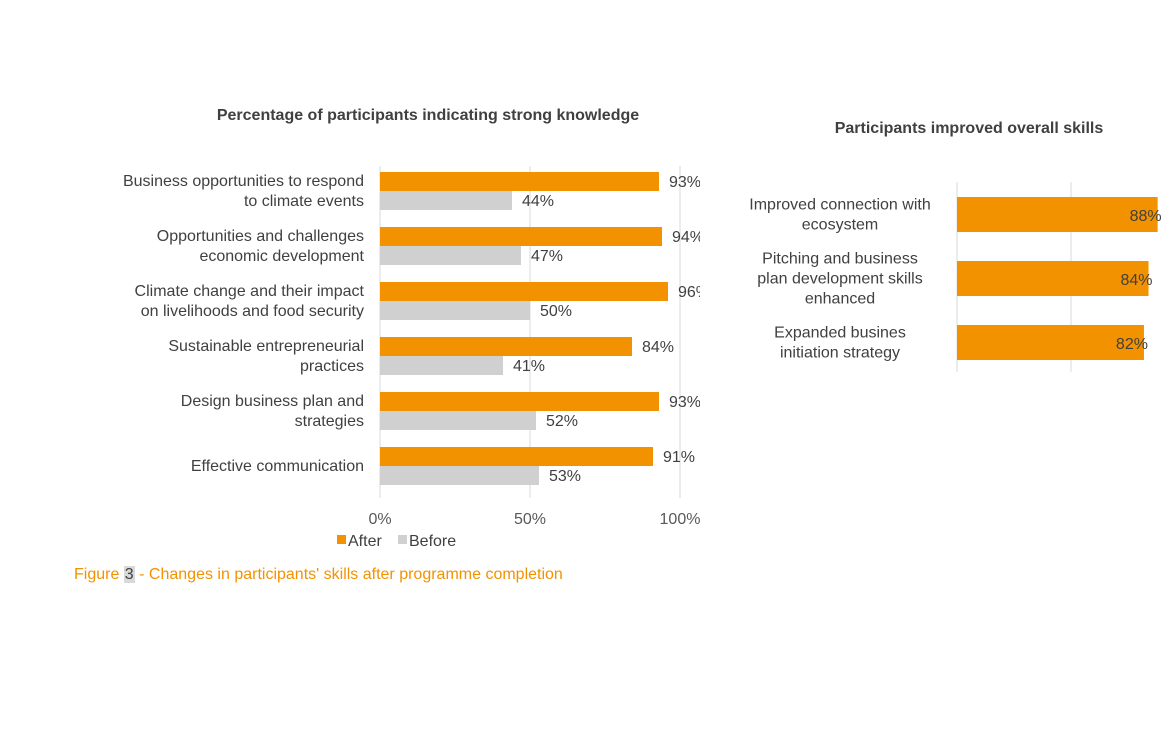 The height and width of the screenshot is (730, 1170). Describe the element at coordinates (840, 259) in the screenshot. I see `category-label-line: Pitching and business` at that location.